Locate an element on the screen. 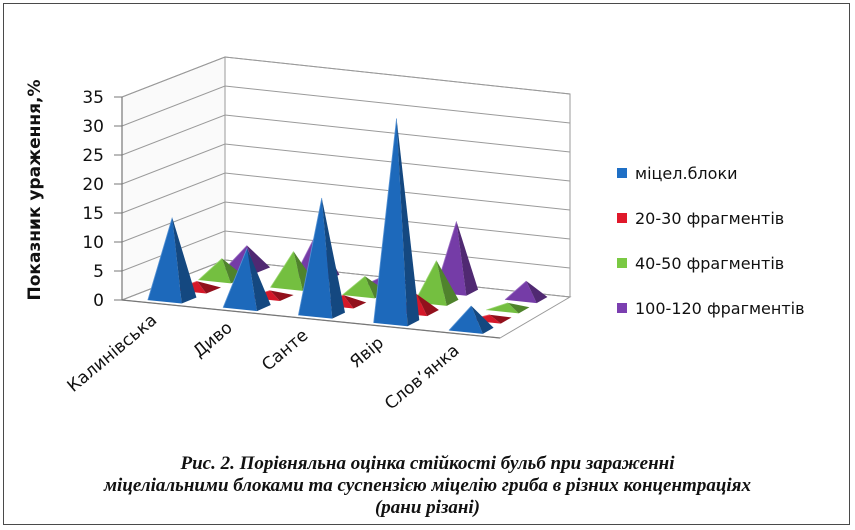 This screenshot has width=855, height=530. x-tick-label: Слов’янка is located at coordinates (422, 378).